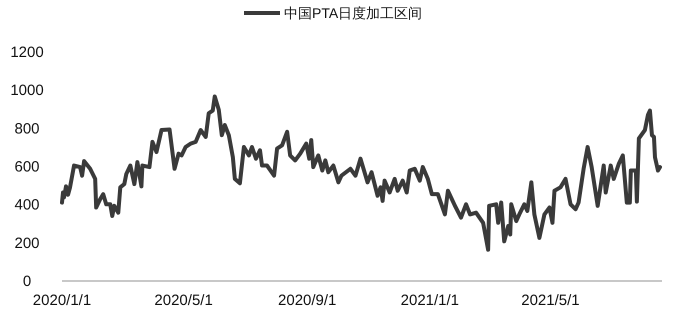 This screenshot has width=676, height=324. I want to click on y-tick-label: 800, so click(27, 129).